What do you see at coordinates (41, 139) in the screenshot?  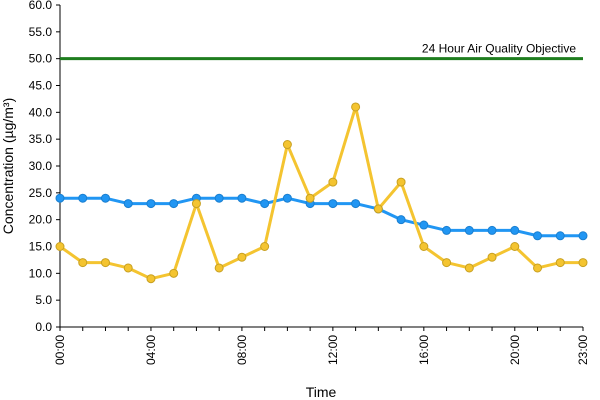 I see `y-tick-label: 35.0` at bounding box center [41, 139].